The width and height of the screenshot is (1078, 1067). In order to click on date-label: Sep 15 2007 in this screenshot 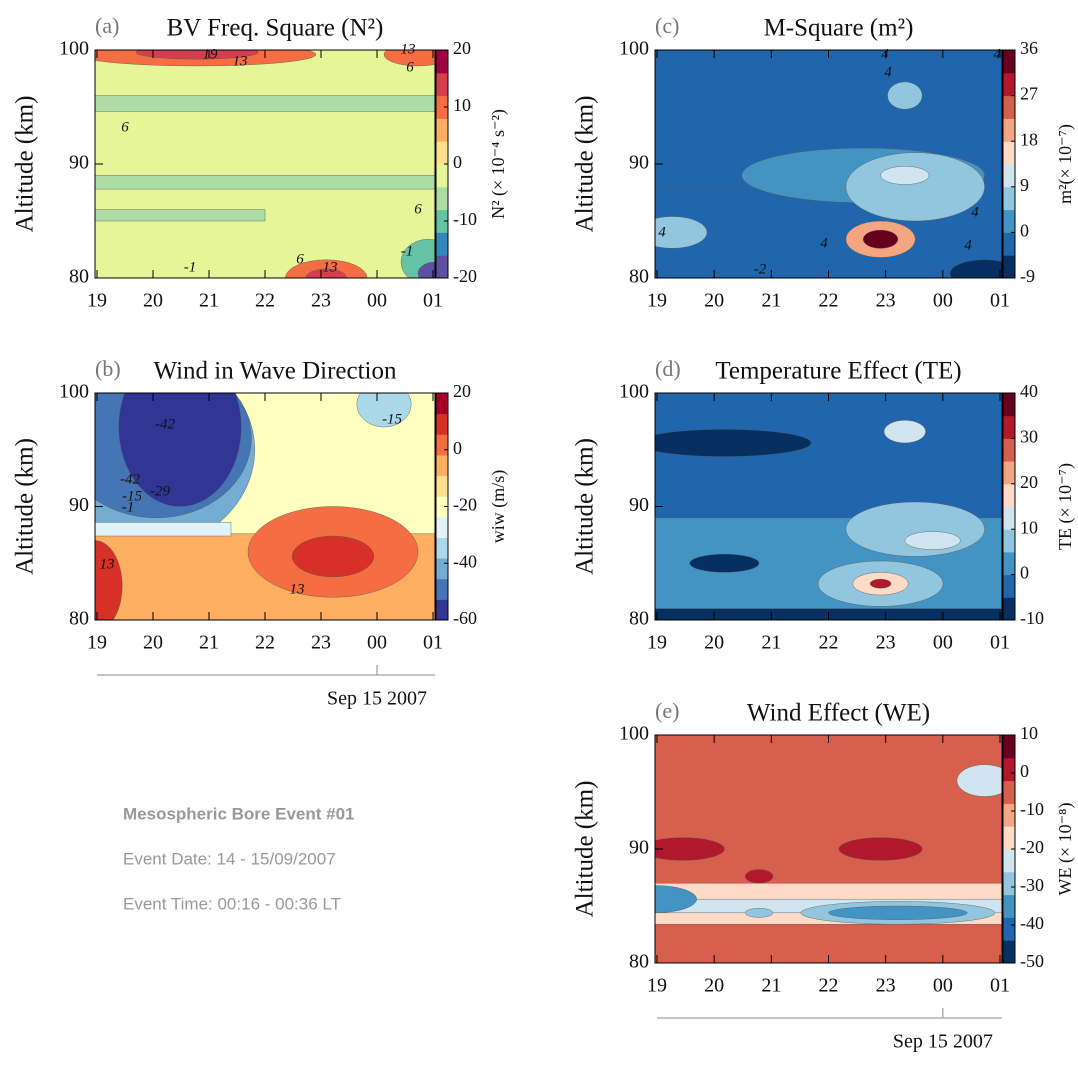, I will do `click(943, 1042)`.